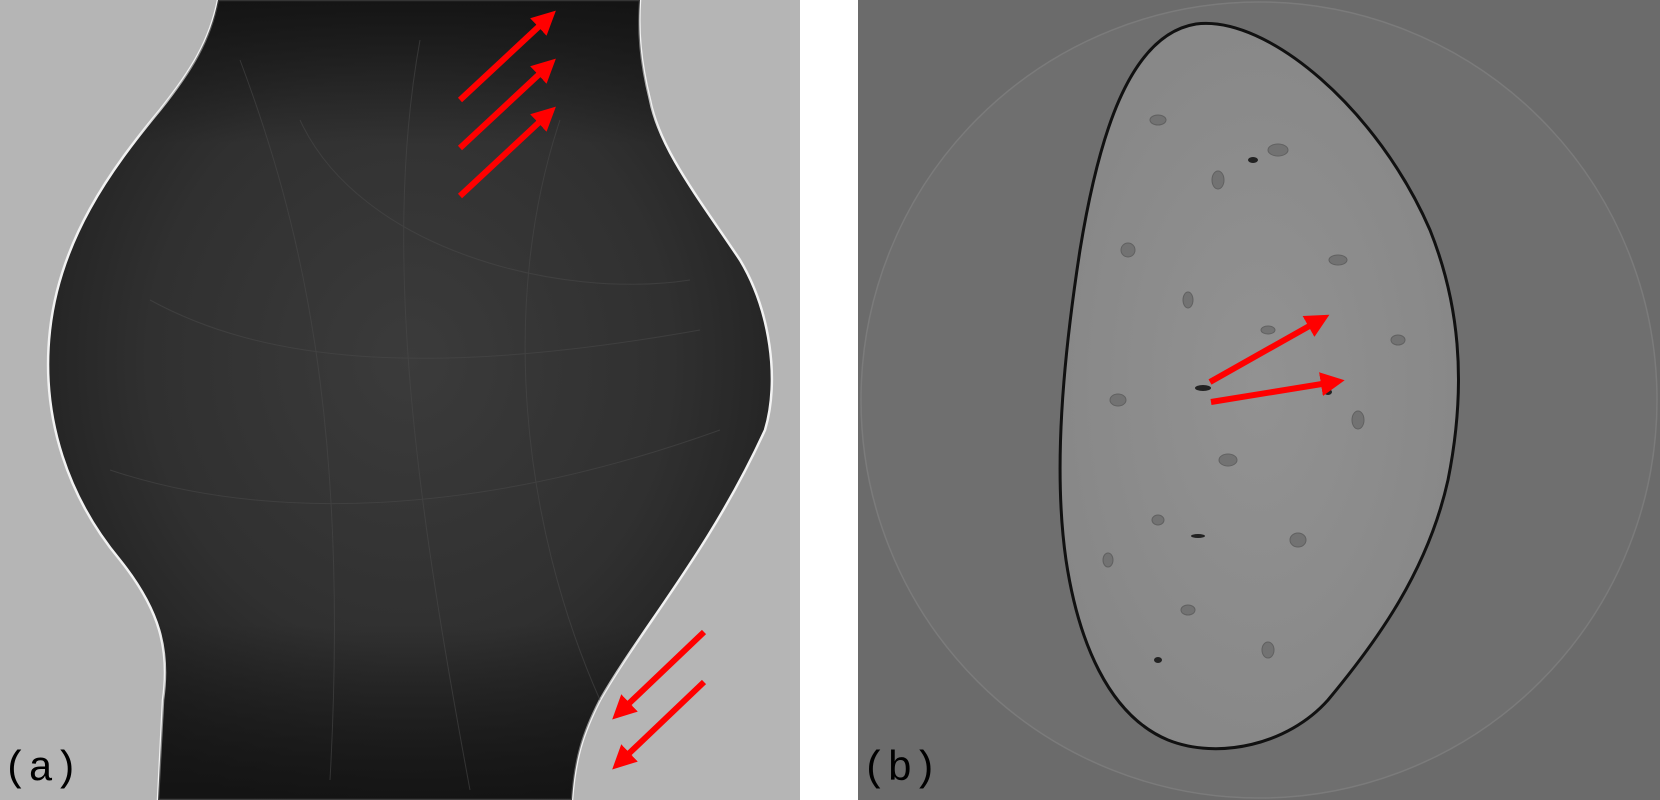 The image size is (1660, 800). I want to click on arrow-group-bottom, so click(659, 699).